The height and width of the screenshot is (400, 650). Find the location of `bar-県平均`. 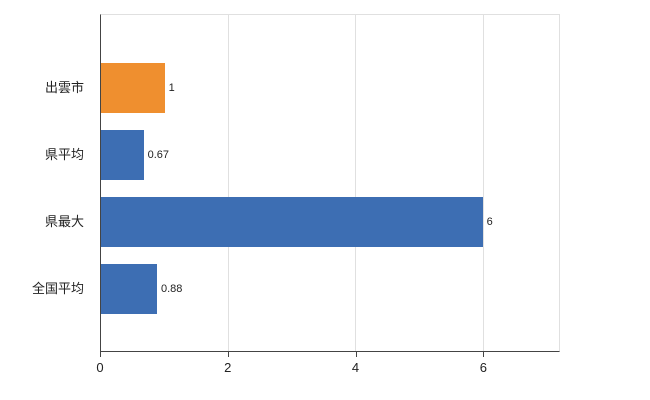

bar-県平均 is located at coordinates (122, 155).